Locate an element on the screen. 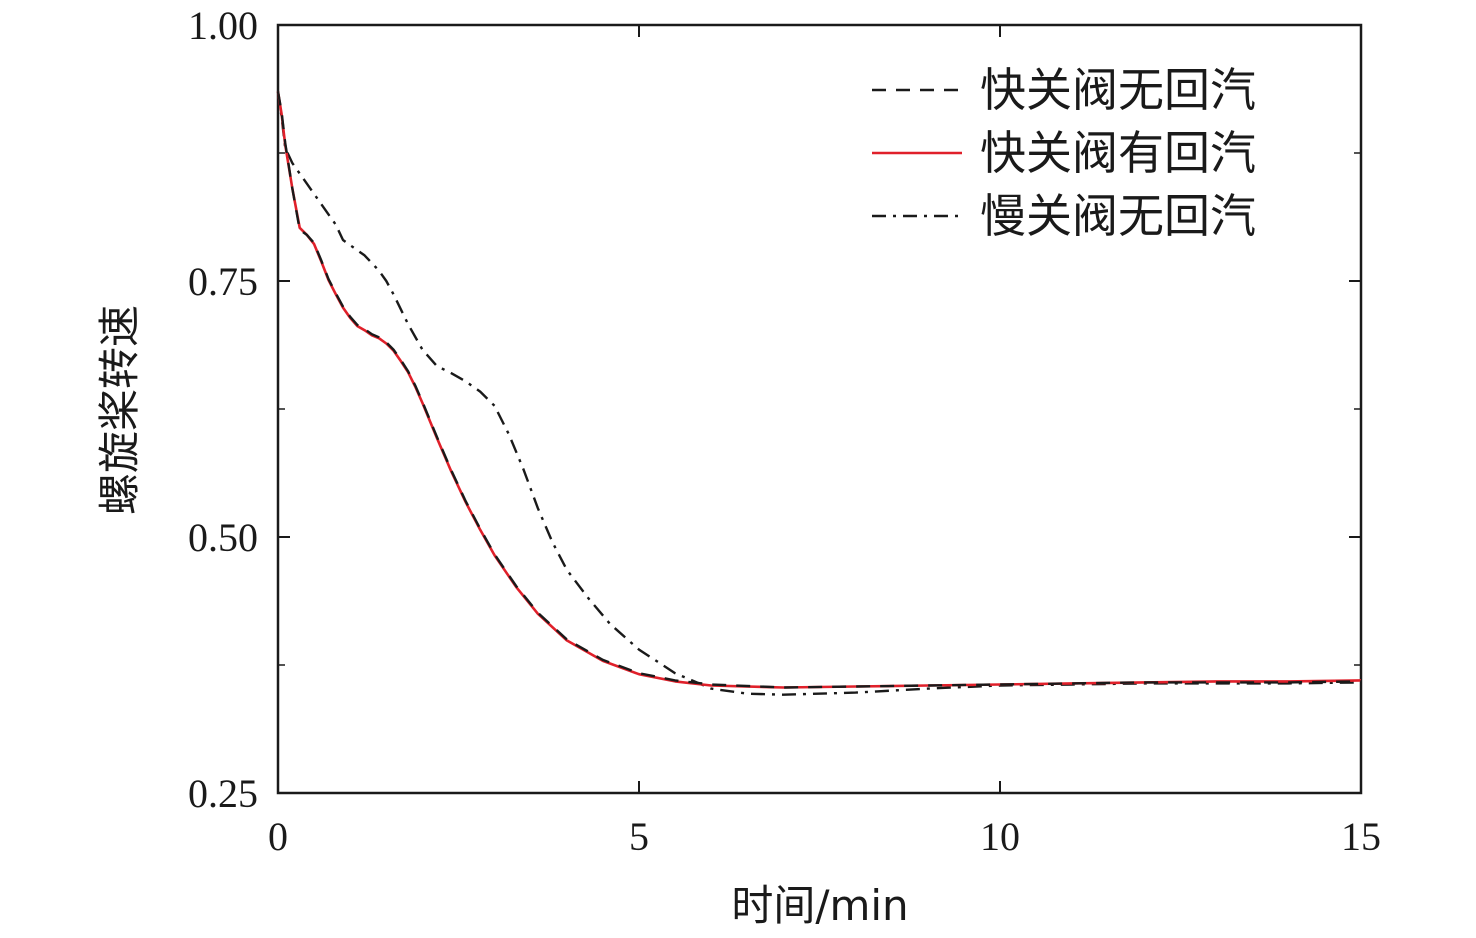  y-tick-label: 1.00 is located at coordinates (223, 25).